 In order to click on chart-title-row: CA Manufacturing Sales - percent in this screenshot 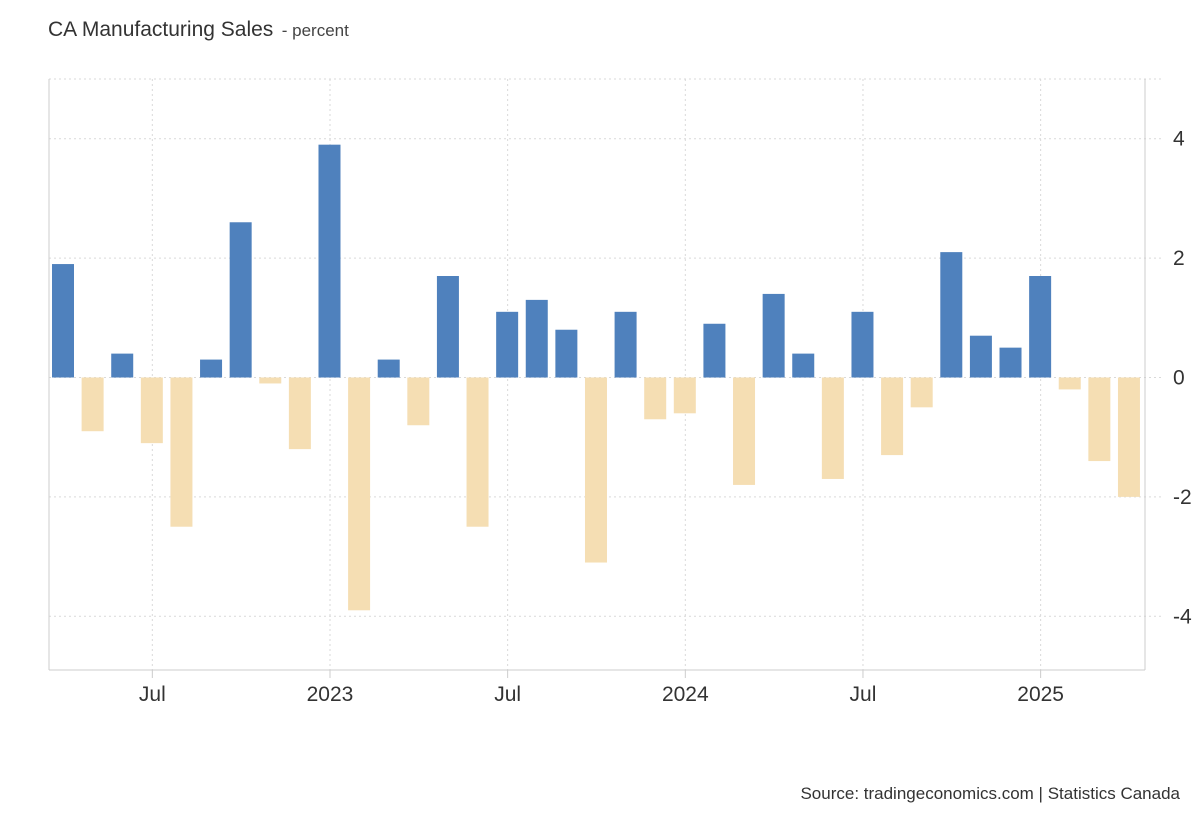, I will do `click(198, 30)`.